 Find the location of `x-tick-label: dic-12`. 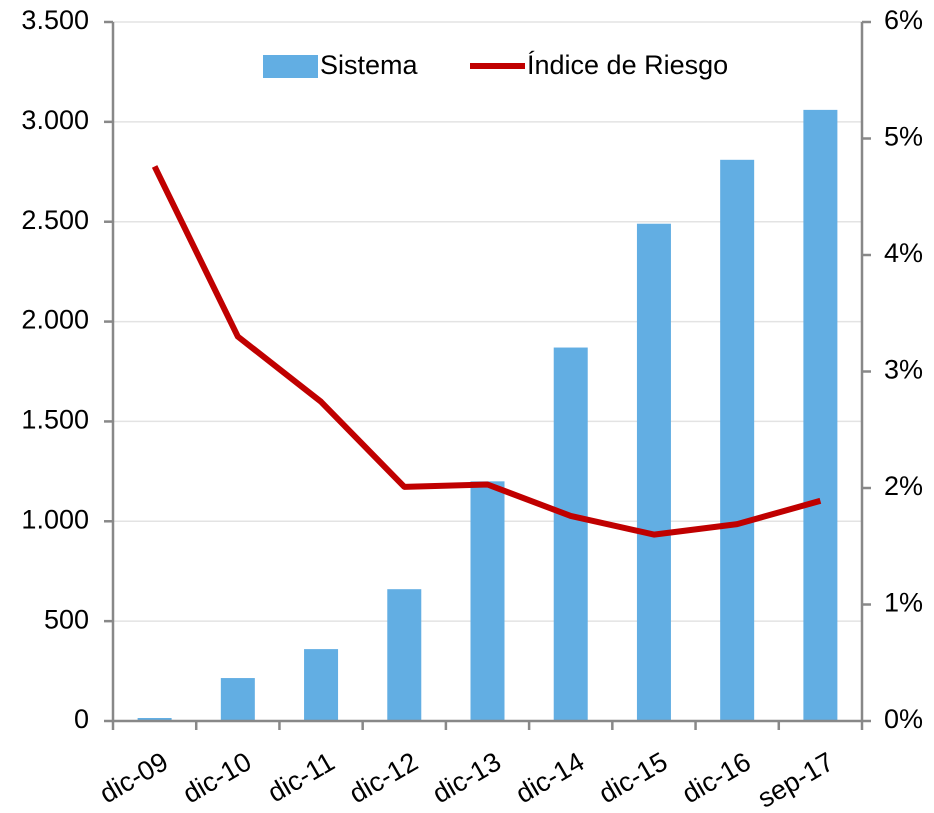

x-tick-label: dic-12 is located at coordinates (383, 777).